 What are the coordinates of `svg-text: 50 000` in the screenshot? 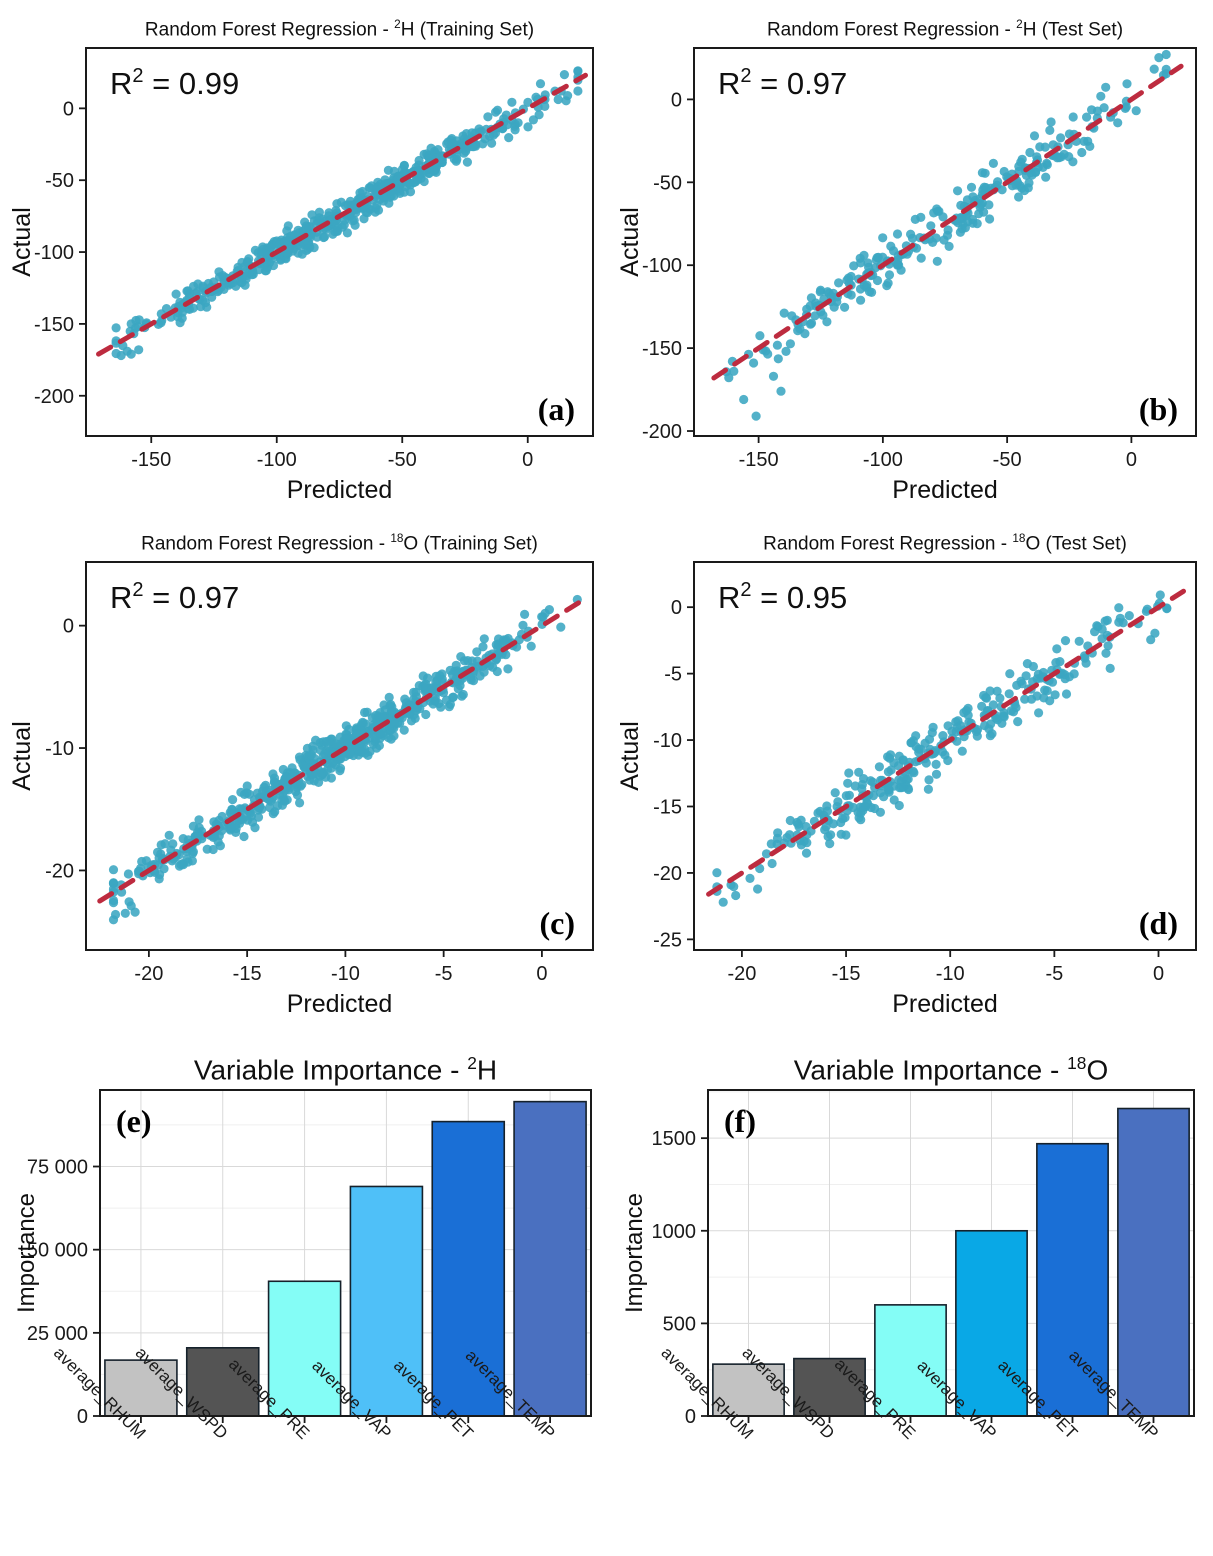 It's located at (57, 1251).